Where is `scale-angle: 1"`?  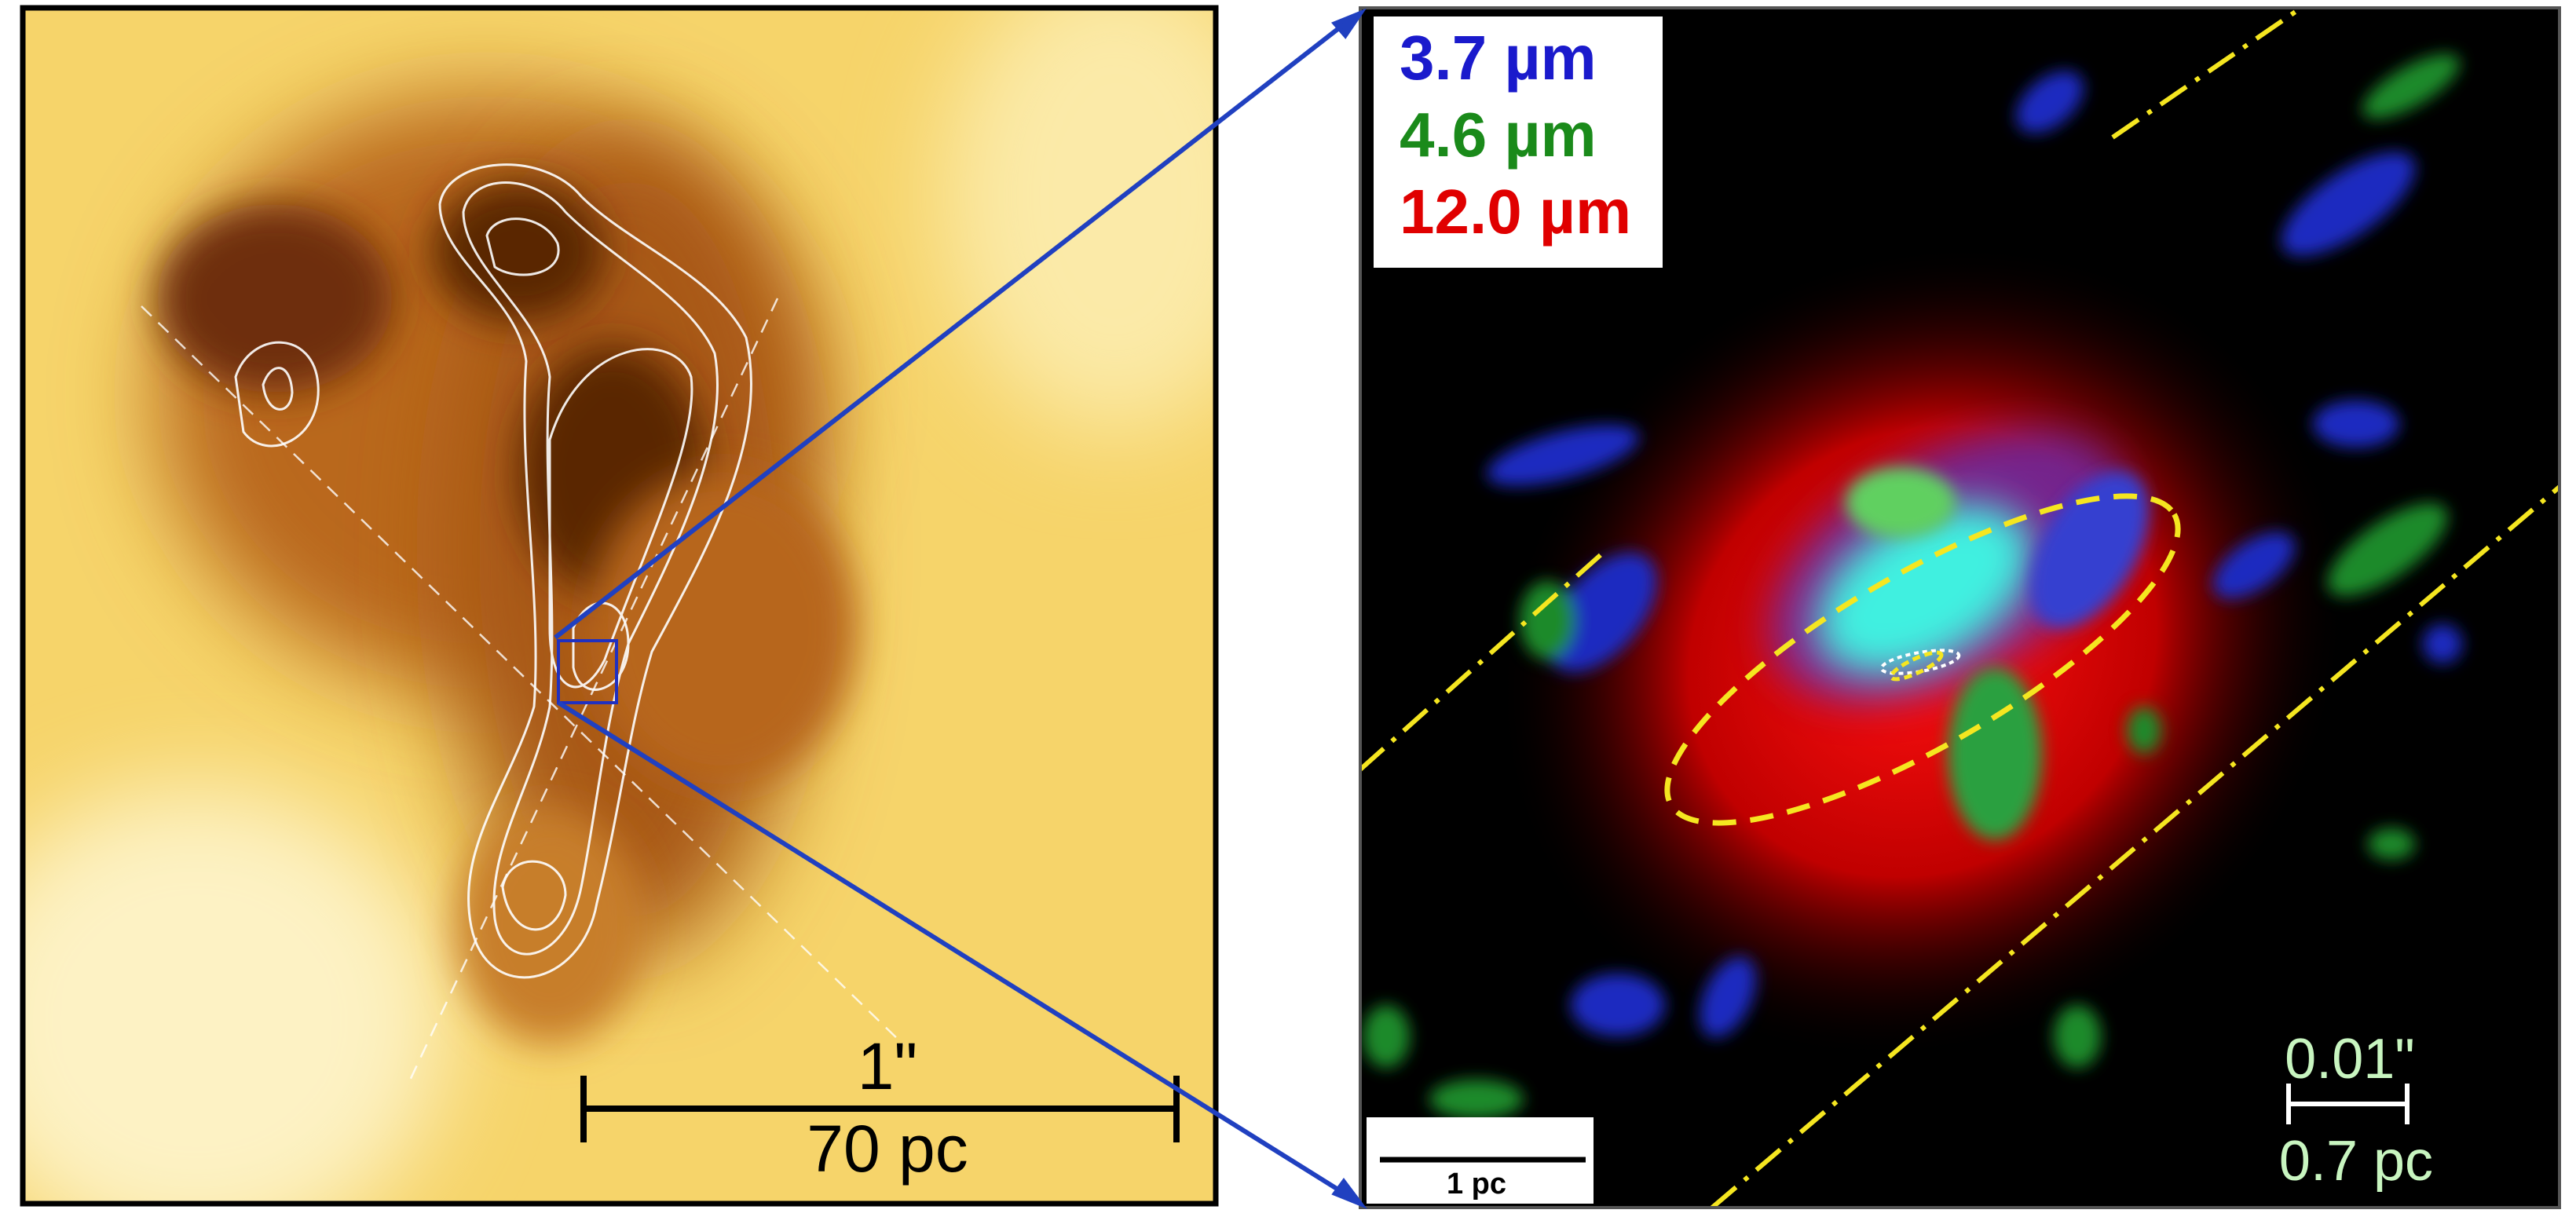
scale-angle: 1" is located at coordinates (888, 1066).